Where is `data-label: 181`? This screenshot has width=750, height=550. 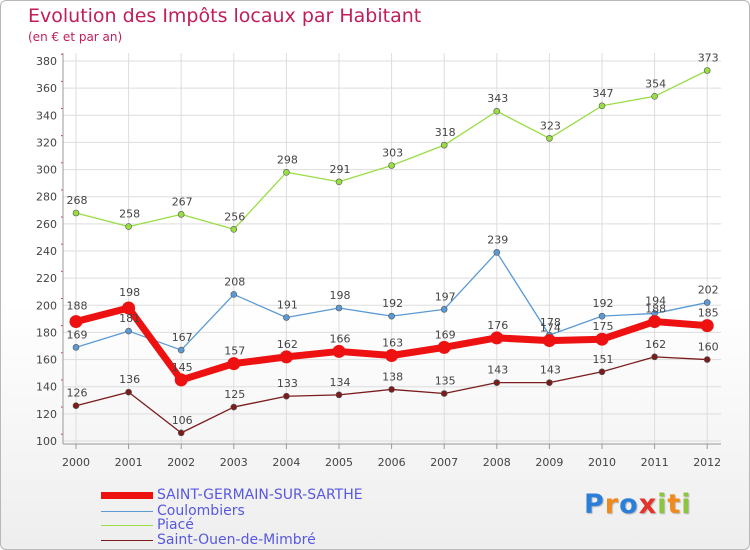 data-label: 181 is located at coordinates (129, 318).